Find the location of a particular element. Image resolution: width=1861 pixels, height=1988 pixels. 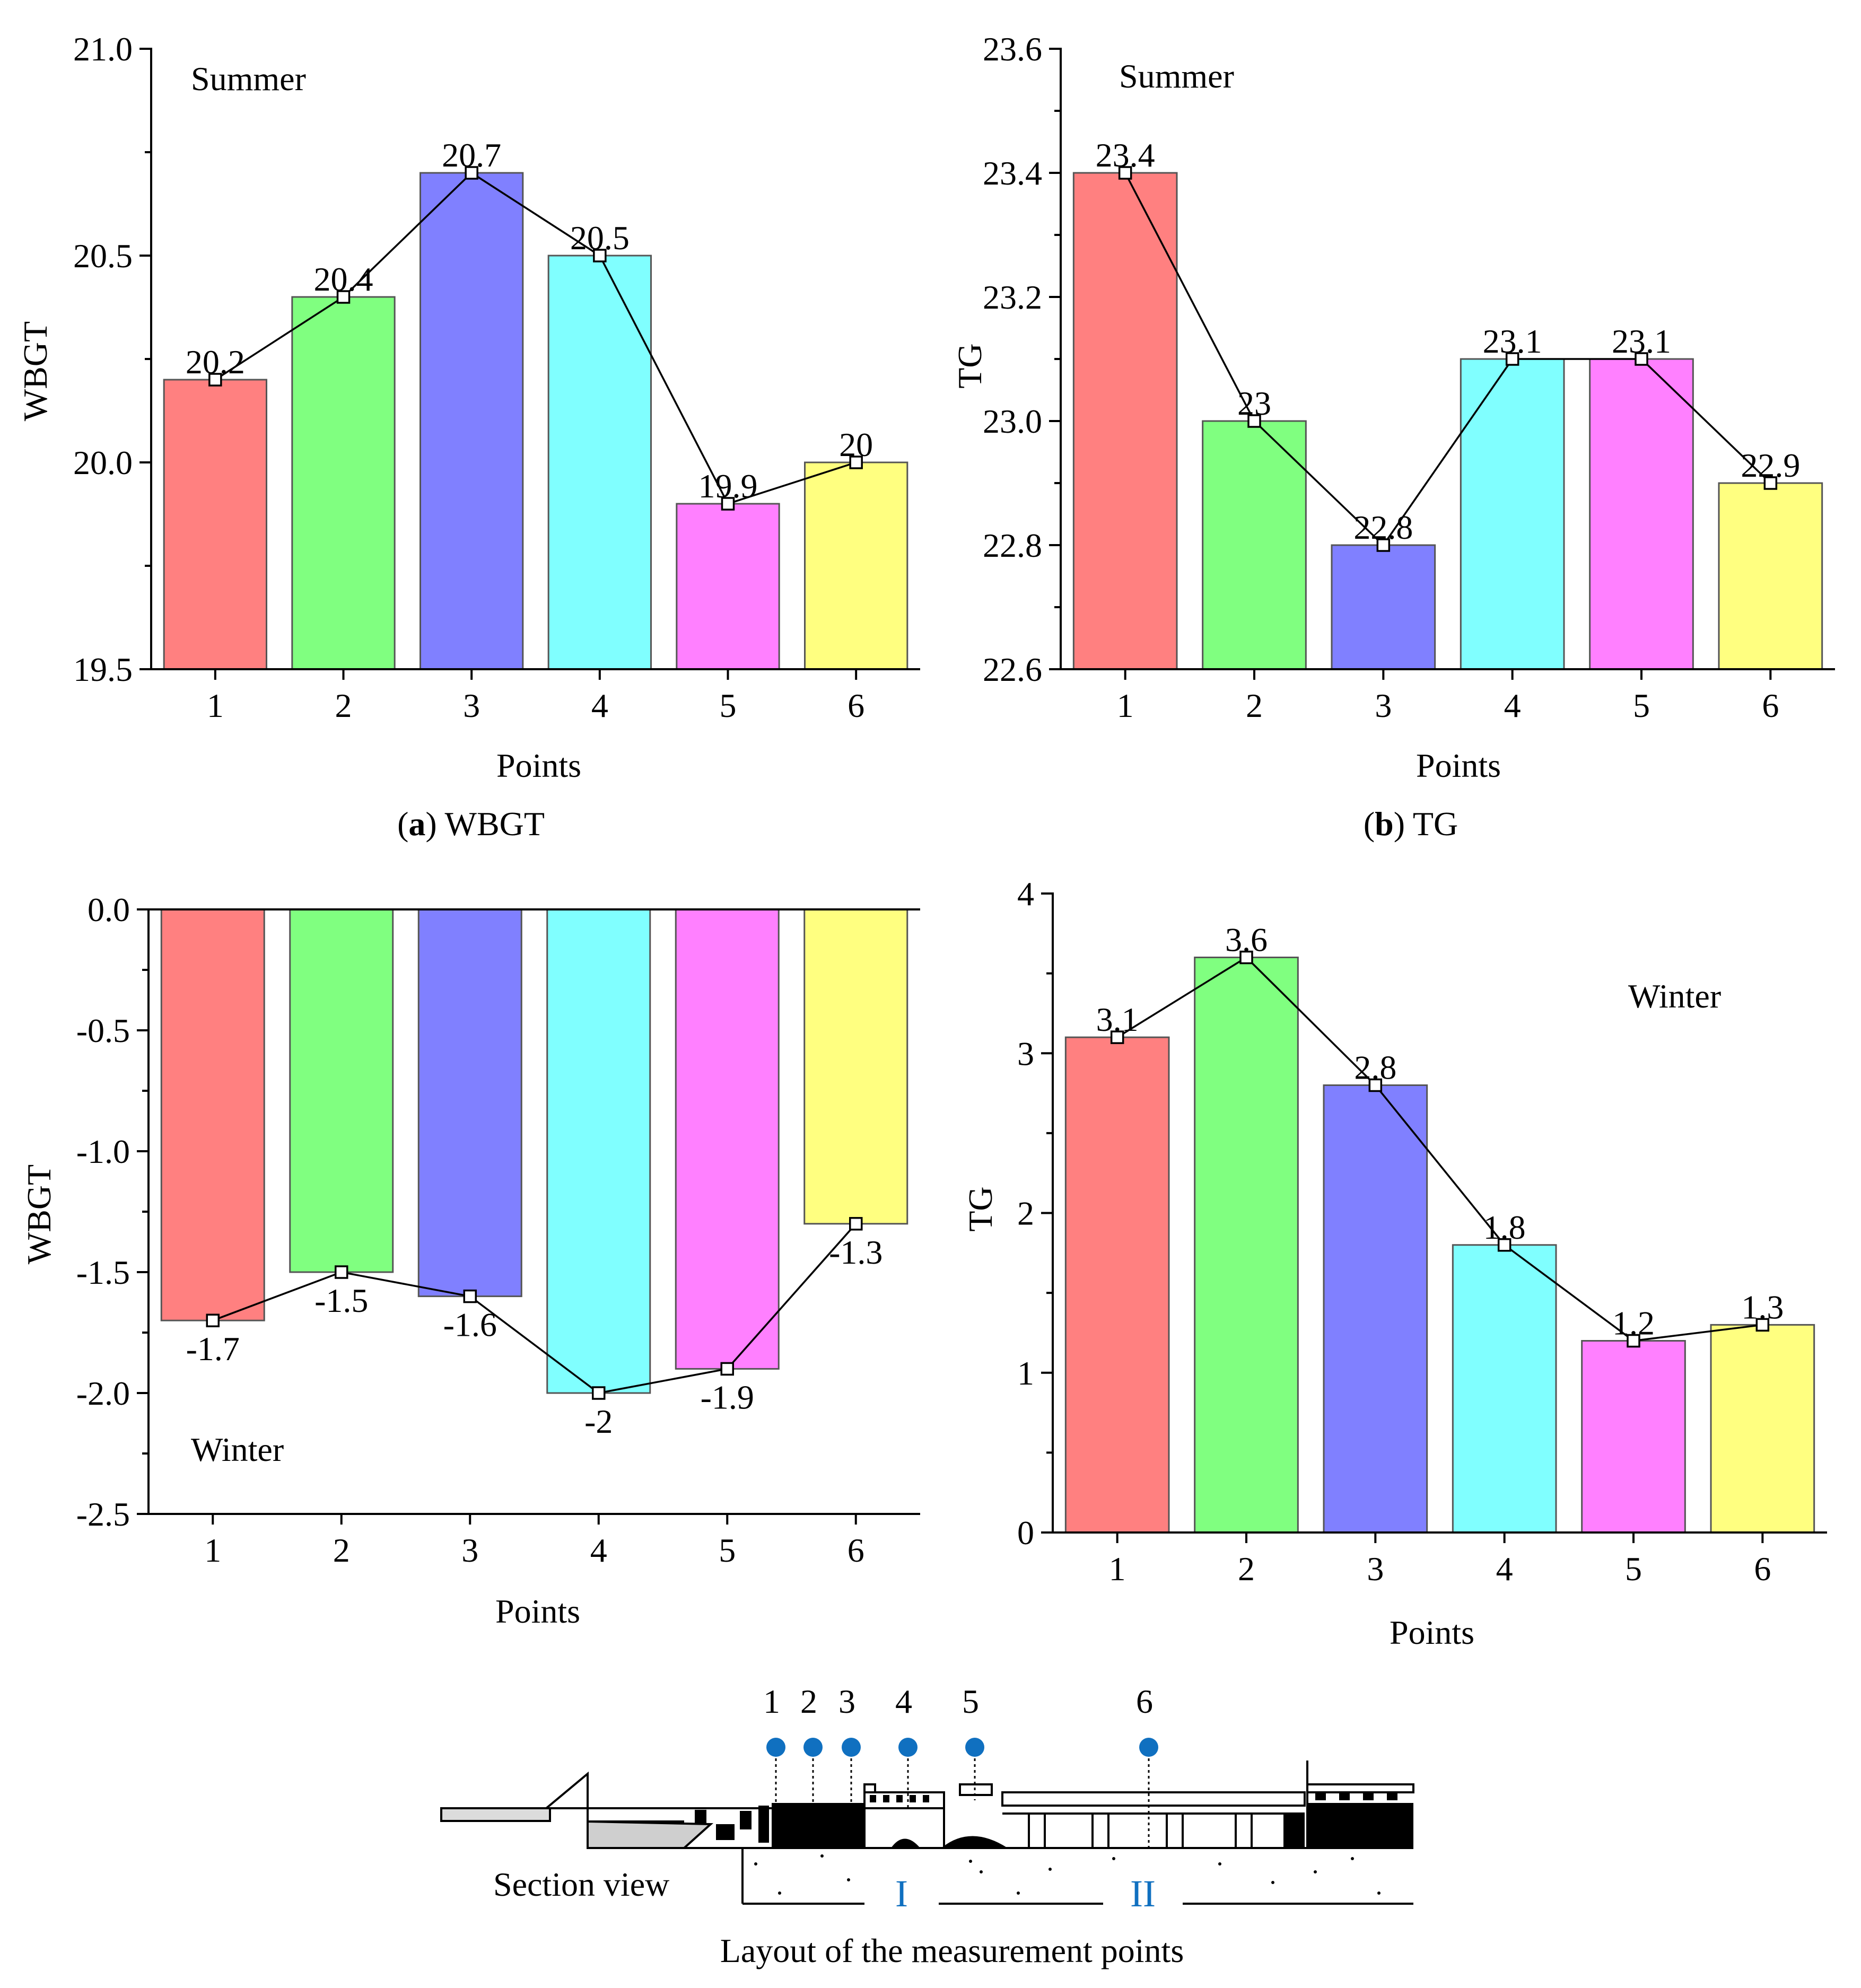

chart-d-season-label: Winter is located at coordinates (1674, 996).